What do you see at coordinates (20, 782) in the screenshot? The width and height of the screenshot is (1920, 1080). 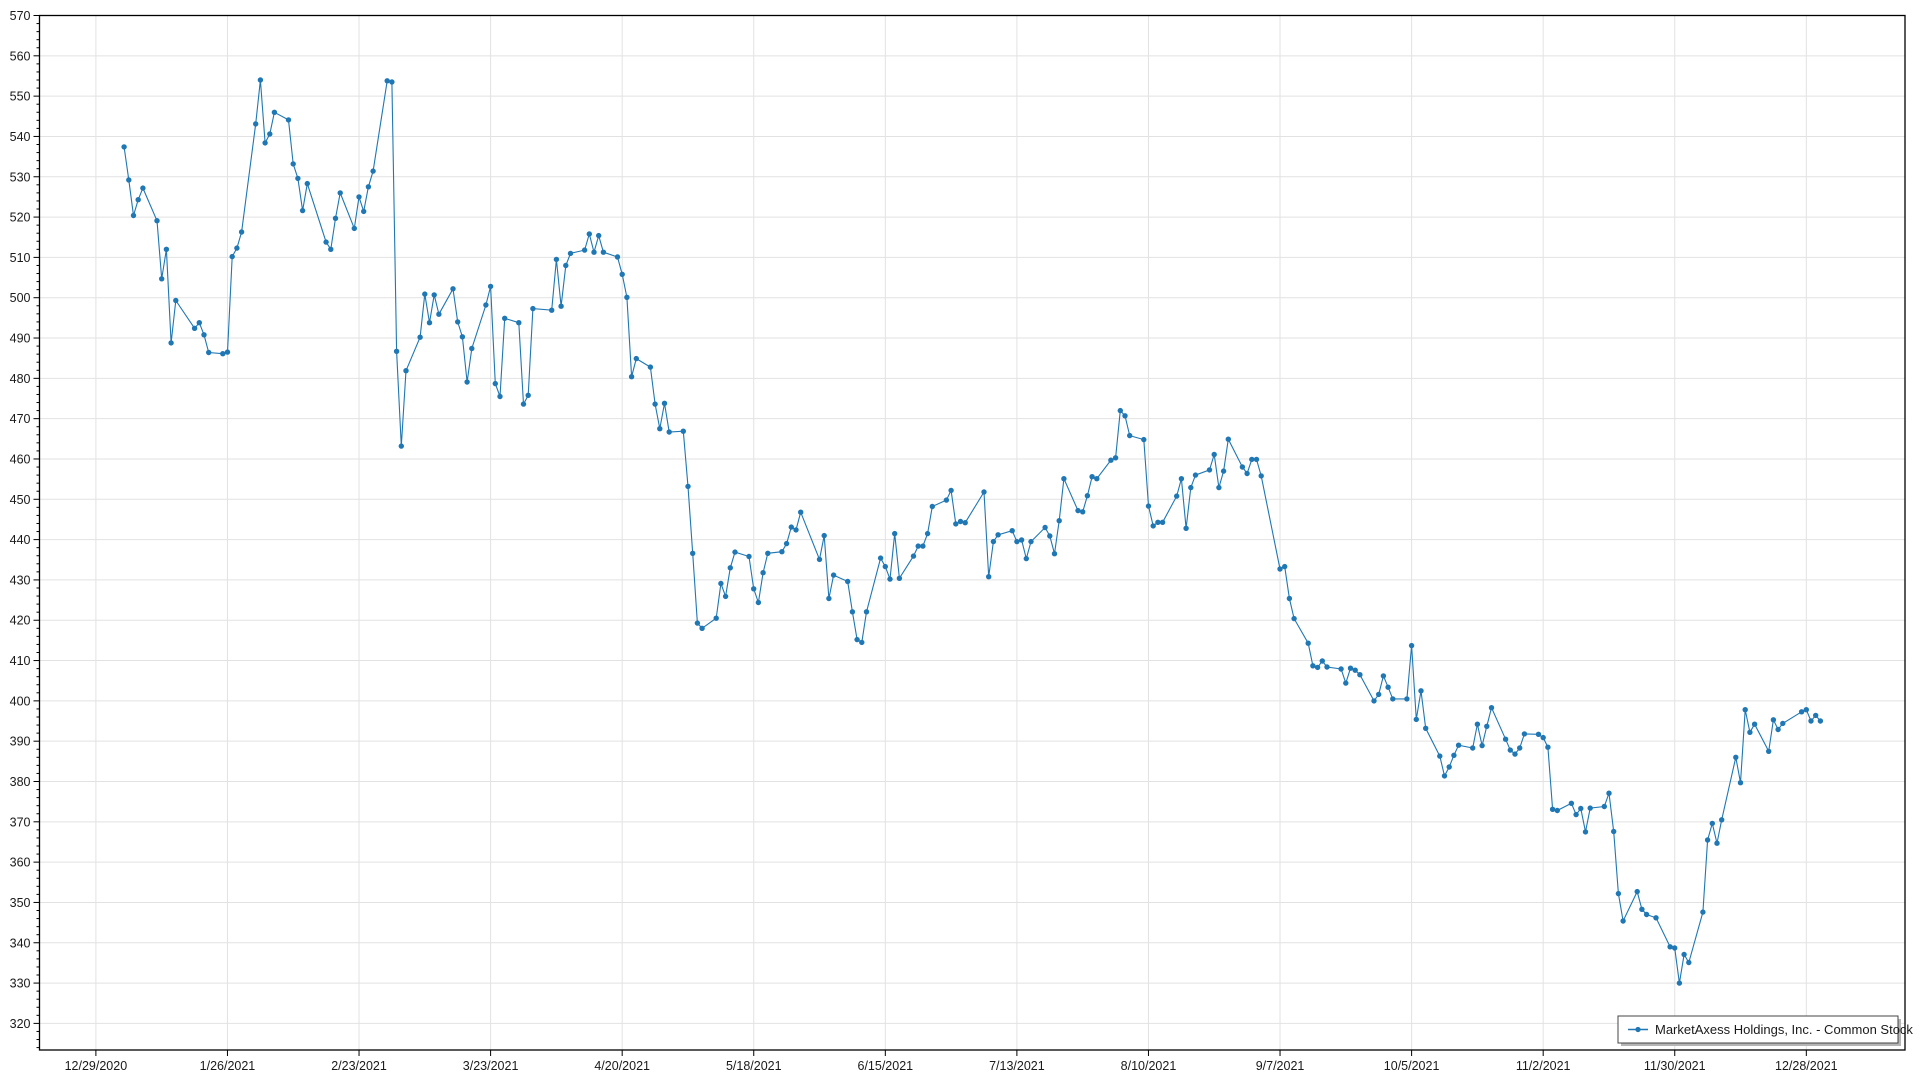 I see `y-tick-label: 380` at bounding box center [20, 782].